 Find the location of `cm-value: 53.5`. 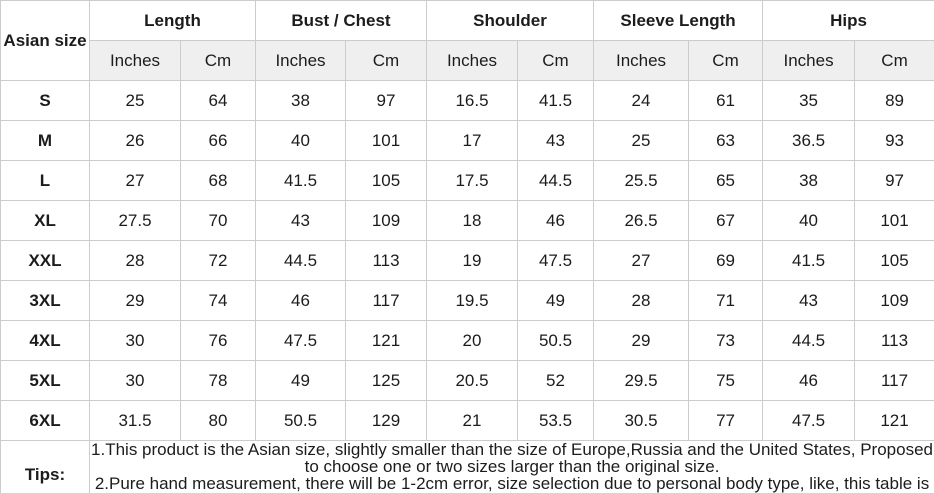

cm-value: 53.5 is located at coordinates (555, 420).